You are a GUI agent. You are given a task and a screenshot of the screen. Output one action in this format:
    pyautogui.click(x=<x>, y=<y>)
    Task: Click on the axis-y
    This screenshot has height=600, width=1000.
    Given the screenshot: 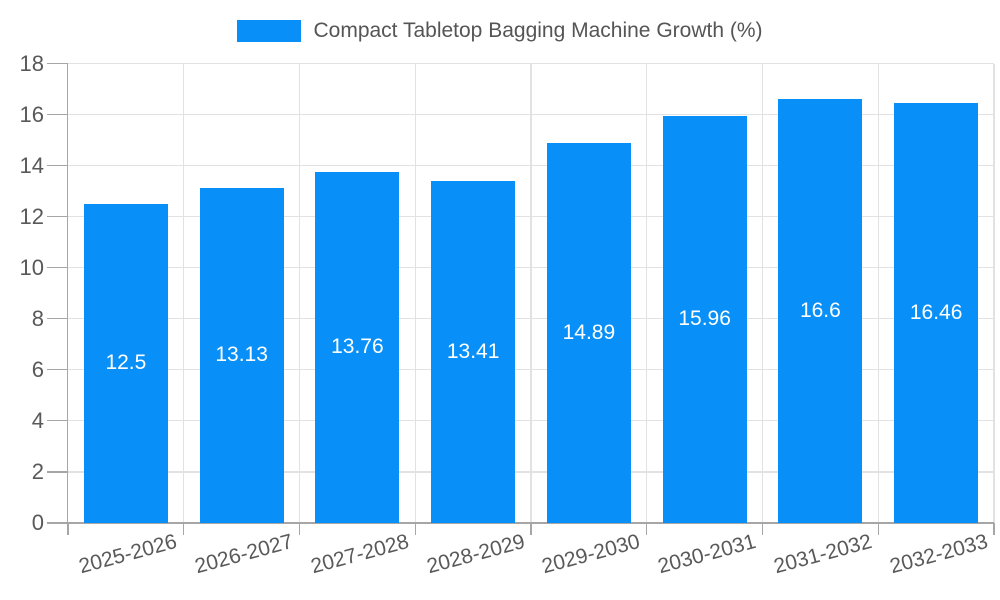 What is the action you would take?
    pyautogui.click(x=67, y=293)
    